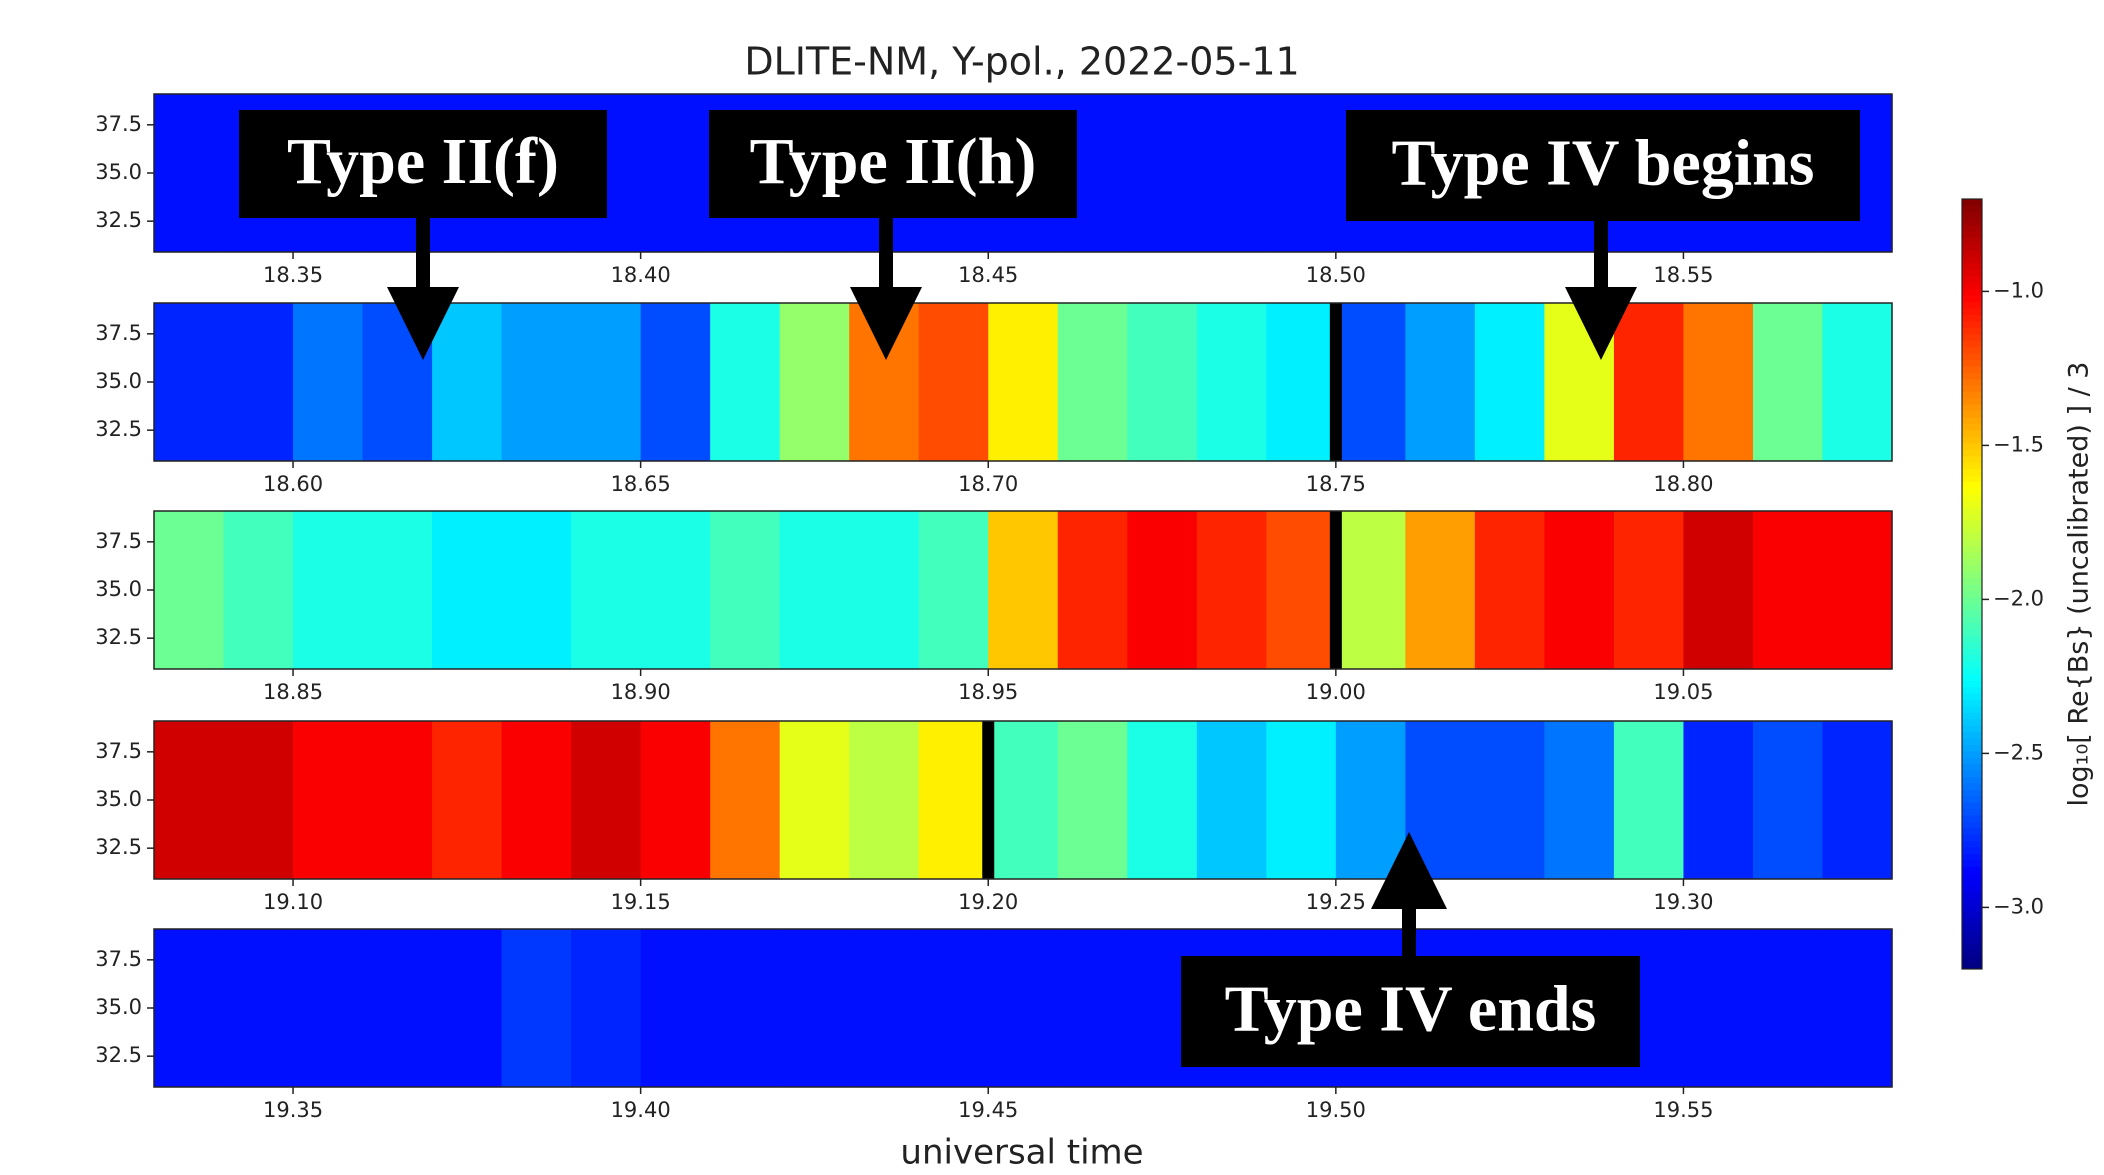 The image size is (2104, 1175). Describe the element at coordinates (893, 161) in the screenshot. I see `annotation-text: Type II(h)` at that location.